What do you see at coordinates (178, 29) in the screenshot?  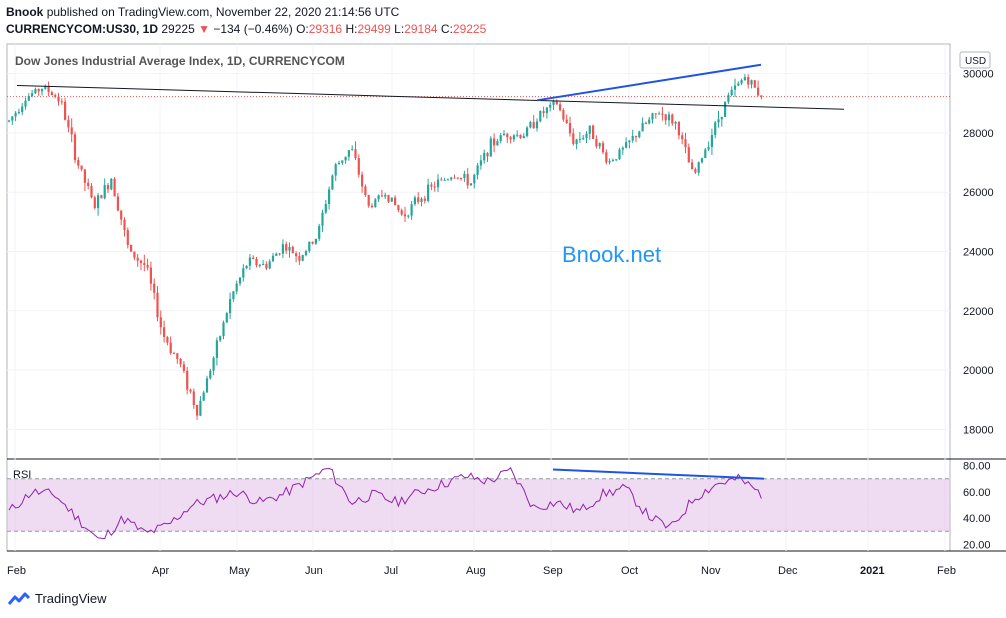 I see `last-price: 29225` at bounding box center [178, 29].